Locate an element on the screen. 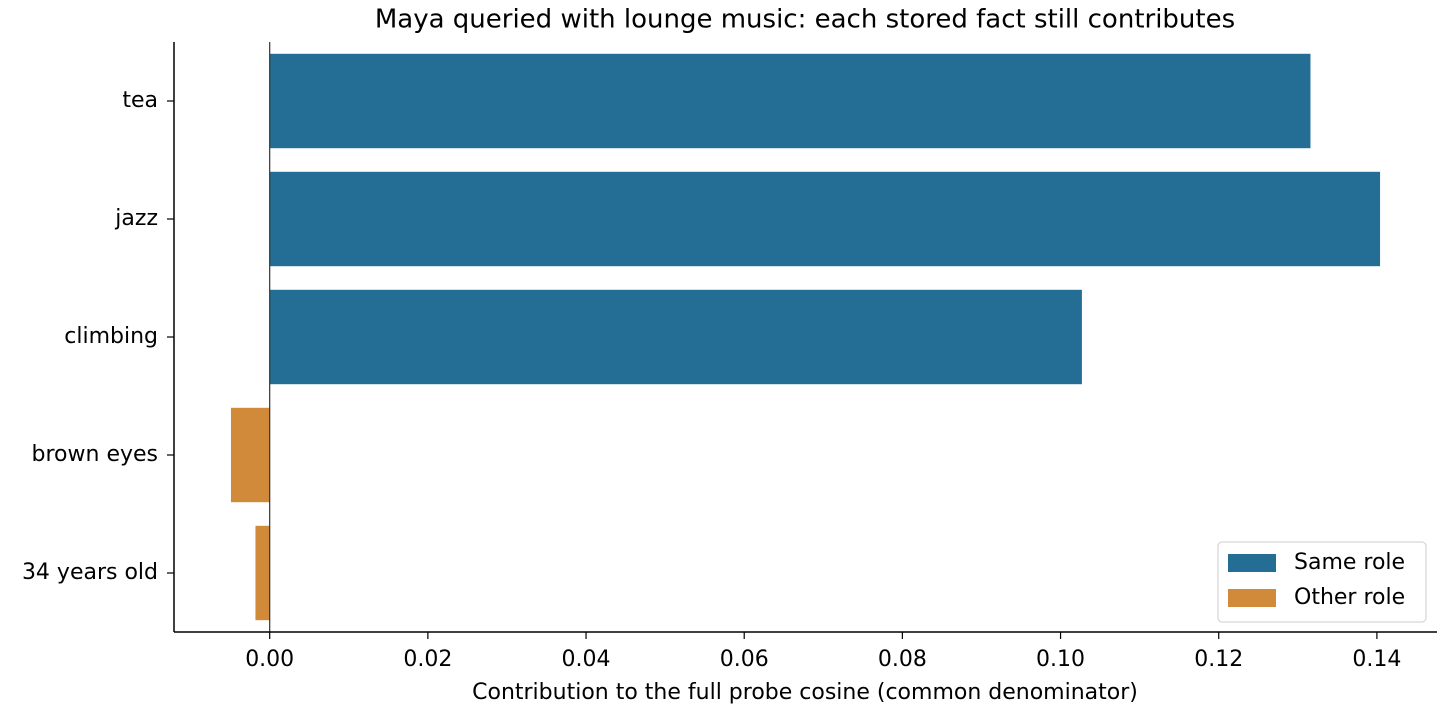 The width and height of the screenshot is (1445, 714). x-tick-label: 0.14 is located at coordinates (1376, 659).